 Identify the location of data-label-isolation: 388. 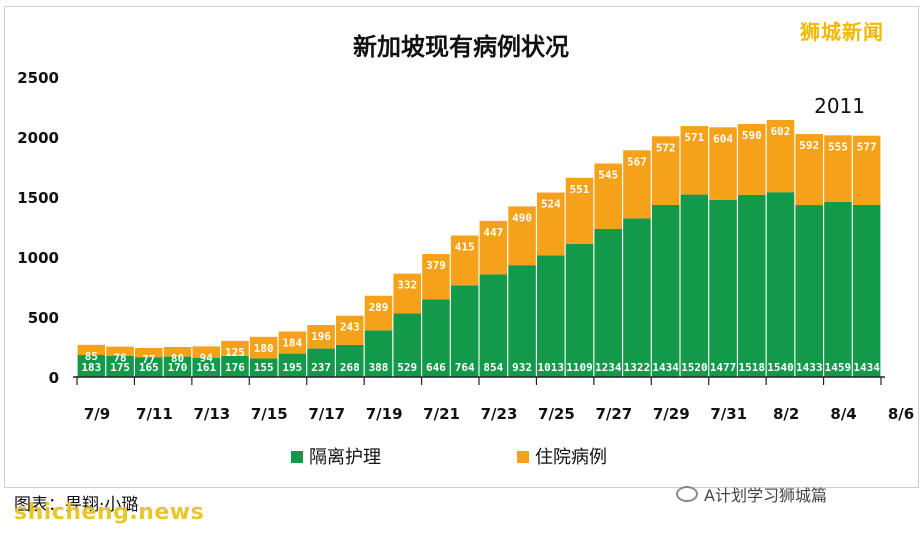
(379, 367).